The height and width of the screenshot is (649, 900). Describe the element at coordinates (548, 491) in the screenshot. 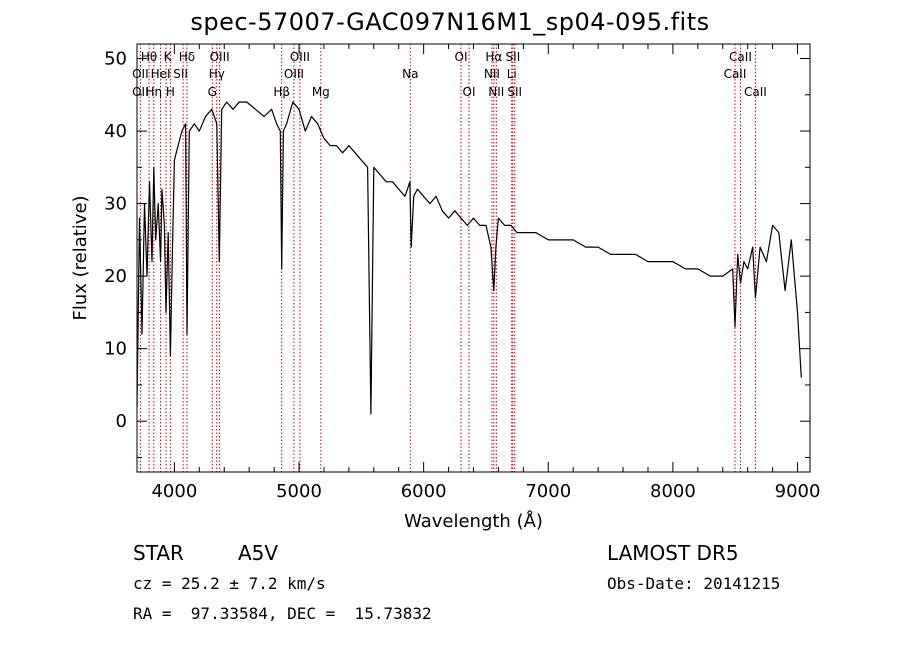

I see `x-tick-label: 7000` at that location.